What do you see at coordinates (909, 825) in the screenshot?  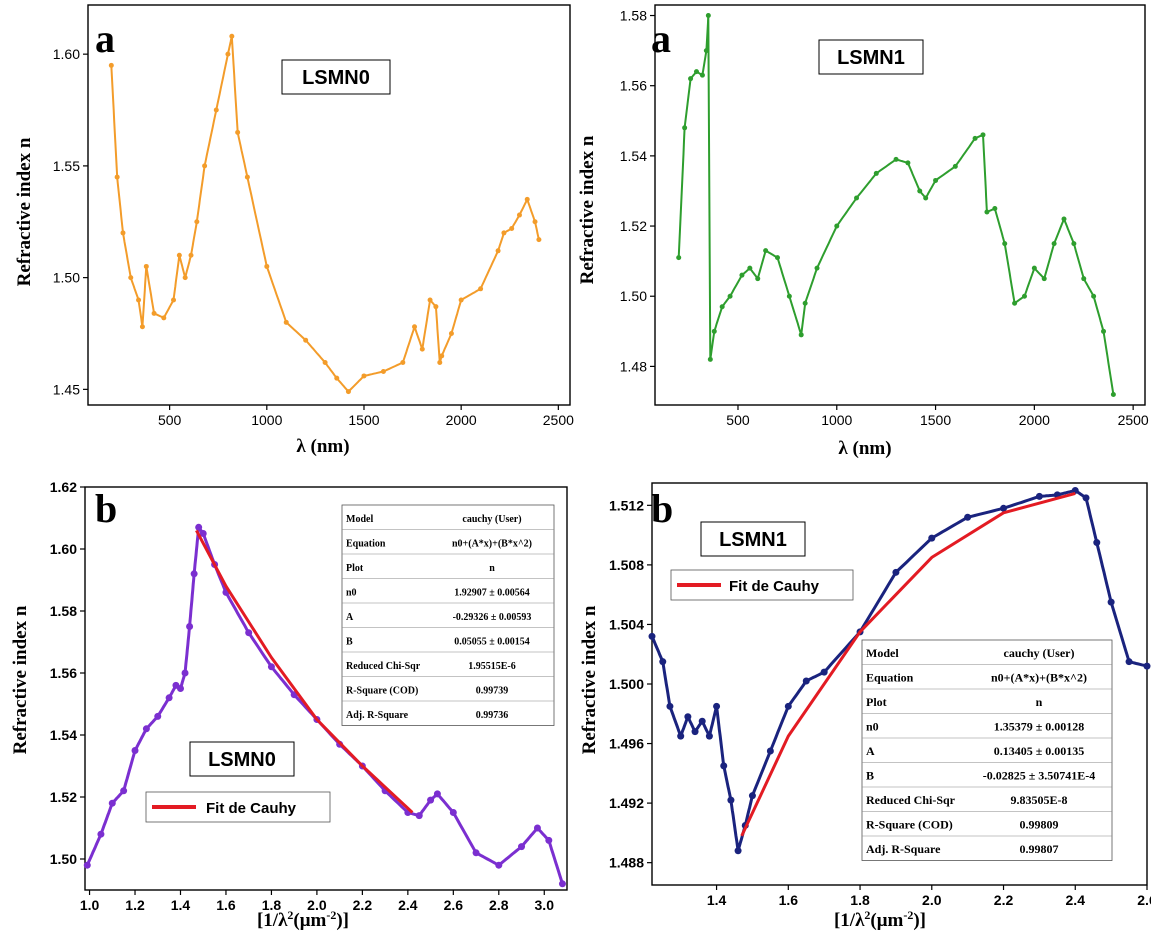 I see `fit-table-key: R-Square (COD)` at bounding box center [909, 825].